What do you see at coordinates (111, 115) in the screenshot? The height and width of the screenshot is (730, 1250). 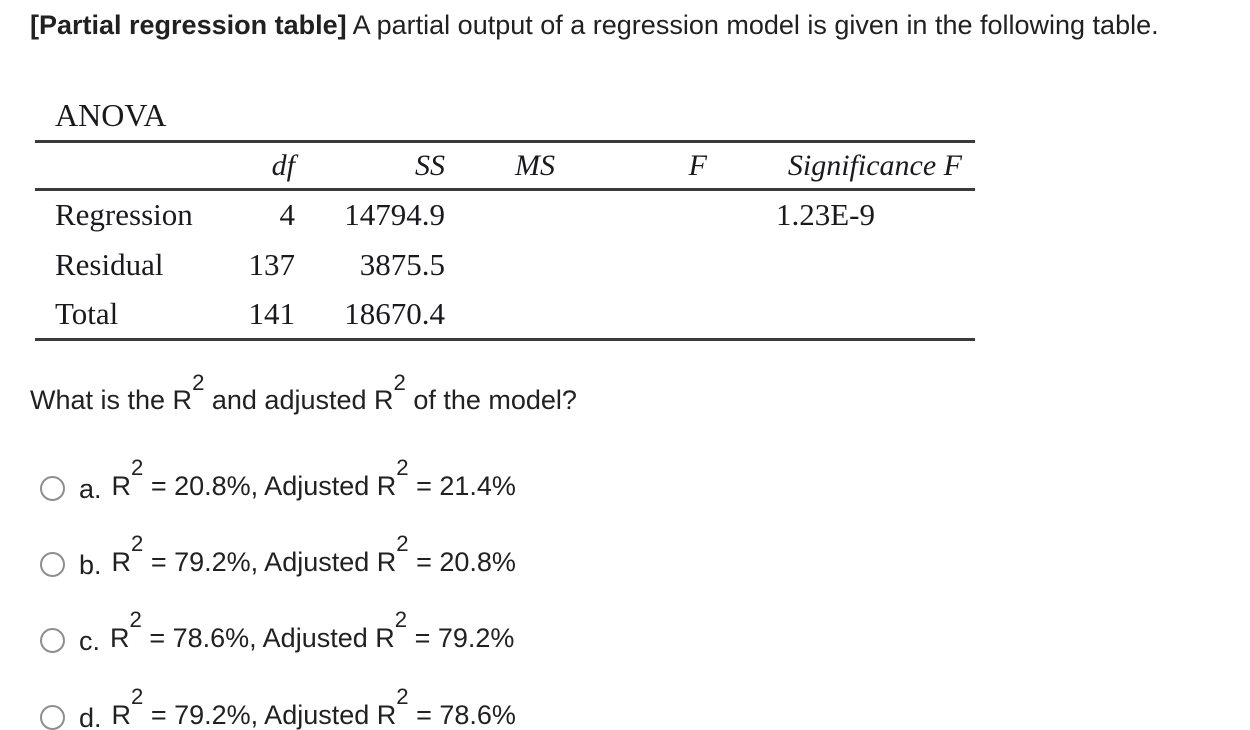 I see `anova-table-title: ANOVA` at bounding box center [111, 115].